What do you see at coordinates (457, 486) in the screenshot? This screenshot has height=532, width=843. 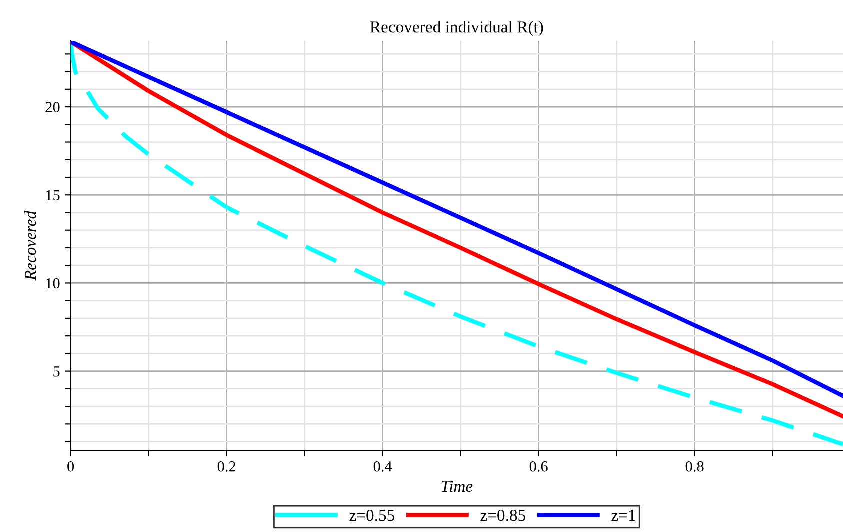 I see `x-axis-title: Time` at bounding box center [457, 486].